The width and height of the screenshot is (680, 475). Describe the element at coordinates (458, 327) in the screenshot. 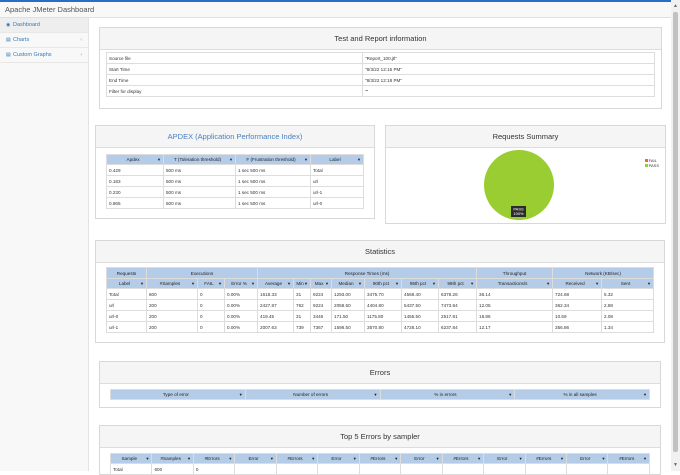

I see `table-cell: 6237.84` at that location.